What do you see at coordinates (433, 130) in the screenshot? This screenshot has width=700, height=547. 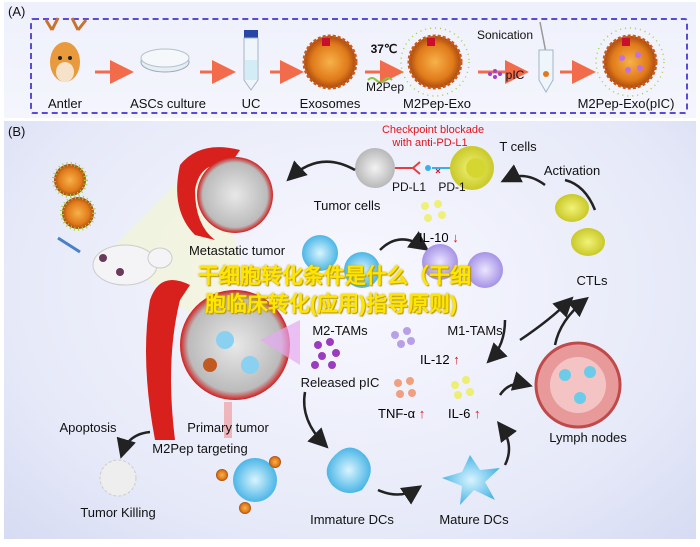 I see `checkpoint-label-line1: Checkpoint blockade` at bounding box center [433, 130].